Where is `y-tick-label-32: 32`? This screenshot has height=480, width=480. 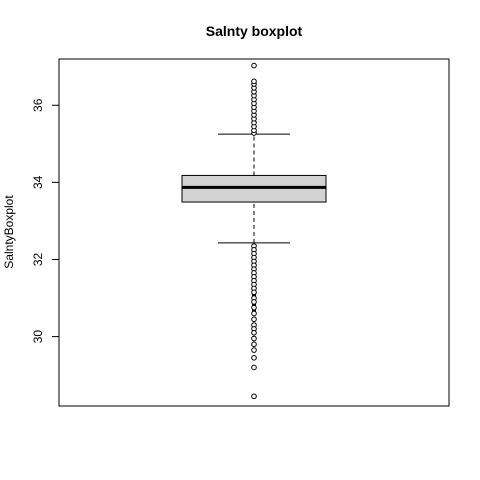 y-tick-label-32: 32 is located at coordinates (38, 259).